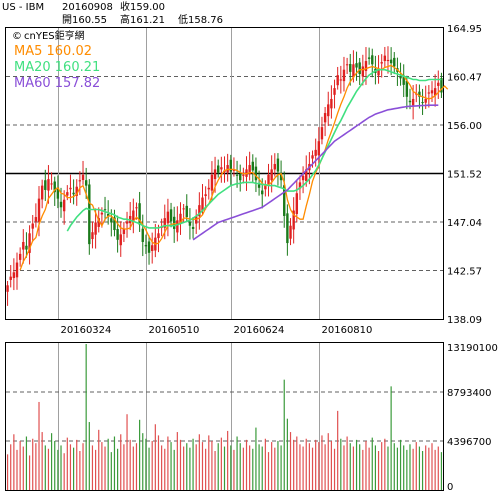 This screenshot has width=500, height=500. What do you see at coordinates (464, 320) in the screenshot?
I see `price-tick-label: 138.09` at bounding box center [464, 320].